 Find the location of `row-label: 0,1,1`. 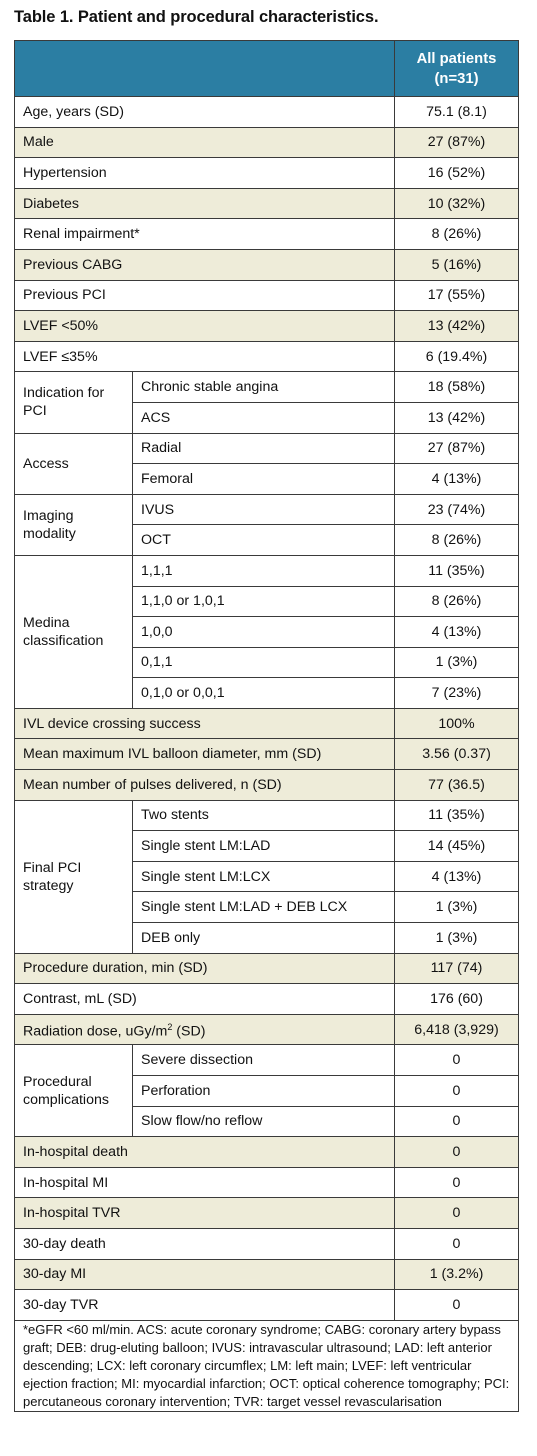

row-label: 0,1,1 is located at coordinates (263, 662).